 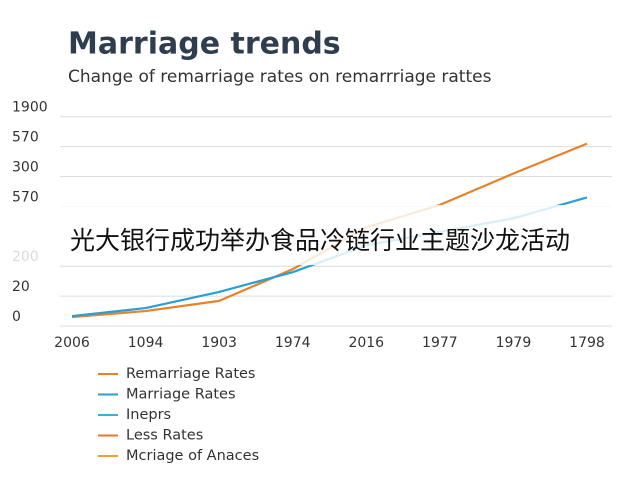 I want to click on y-tick-label: 300, so click(x=25, y=168).